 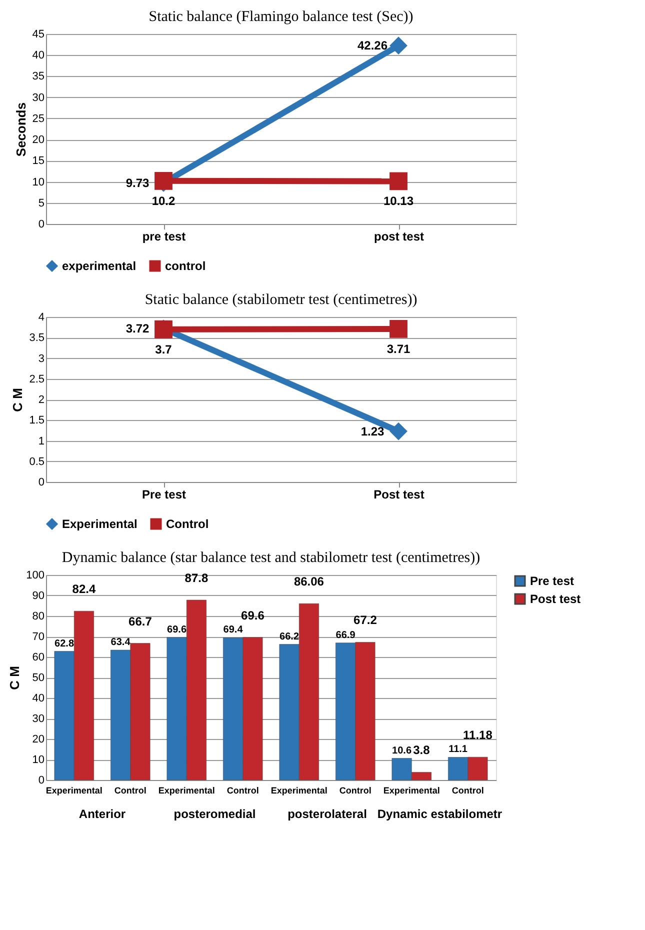 What do you see at coordinates (372, 431) in the screenshot?
I see `data-label: 1.23` at bounding box center [372, 431].